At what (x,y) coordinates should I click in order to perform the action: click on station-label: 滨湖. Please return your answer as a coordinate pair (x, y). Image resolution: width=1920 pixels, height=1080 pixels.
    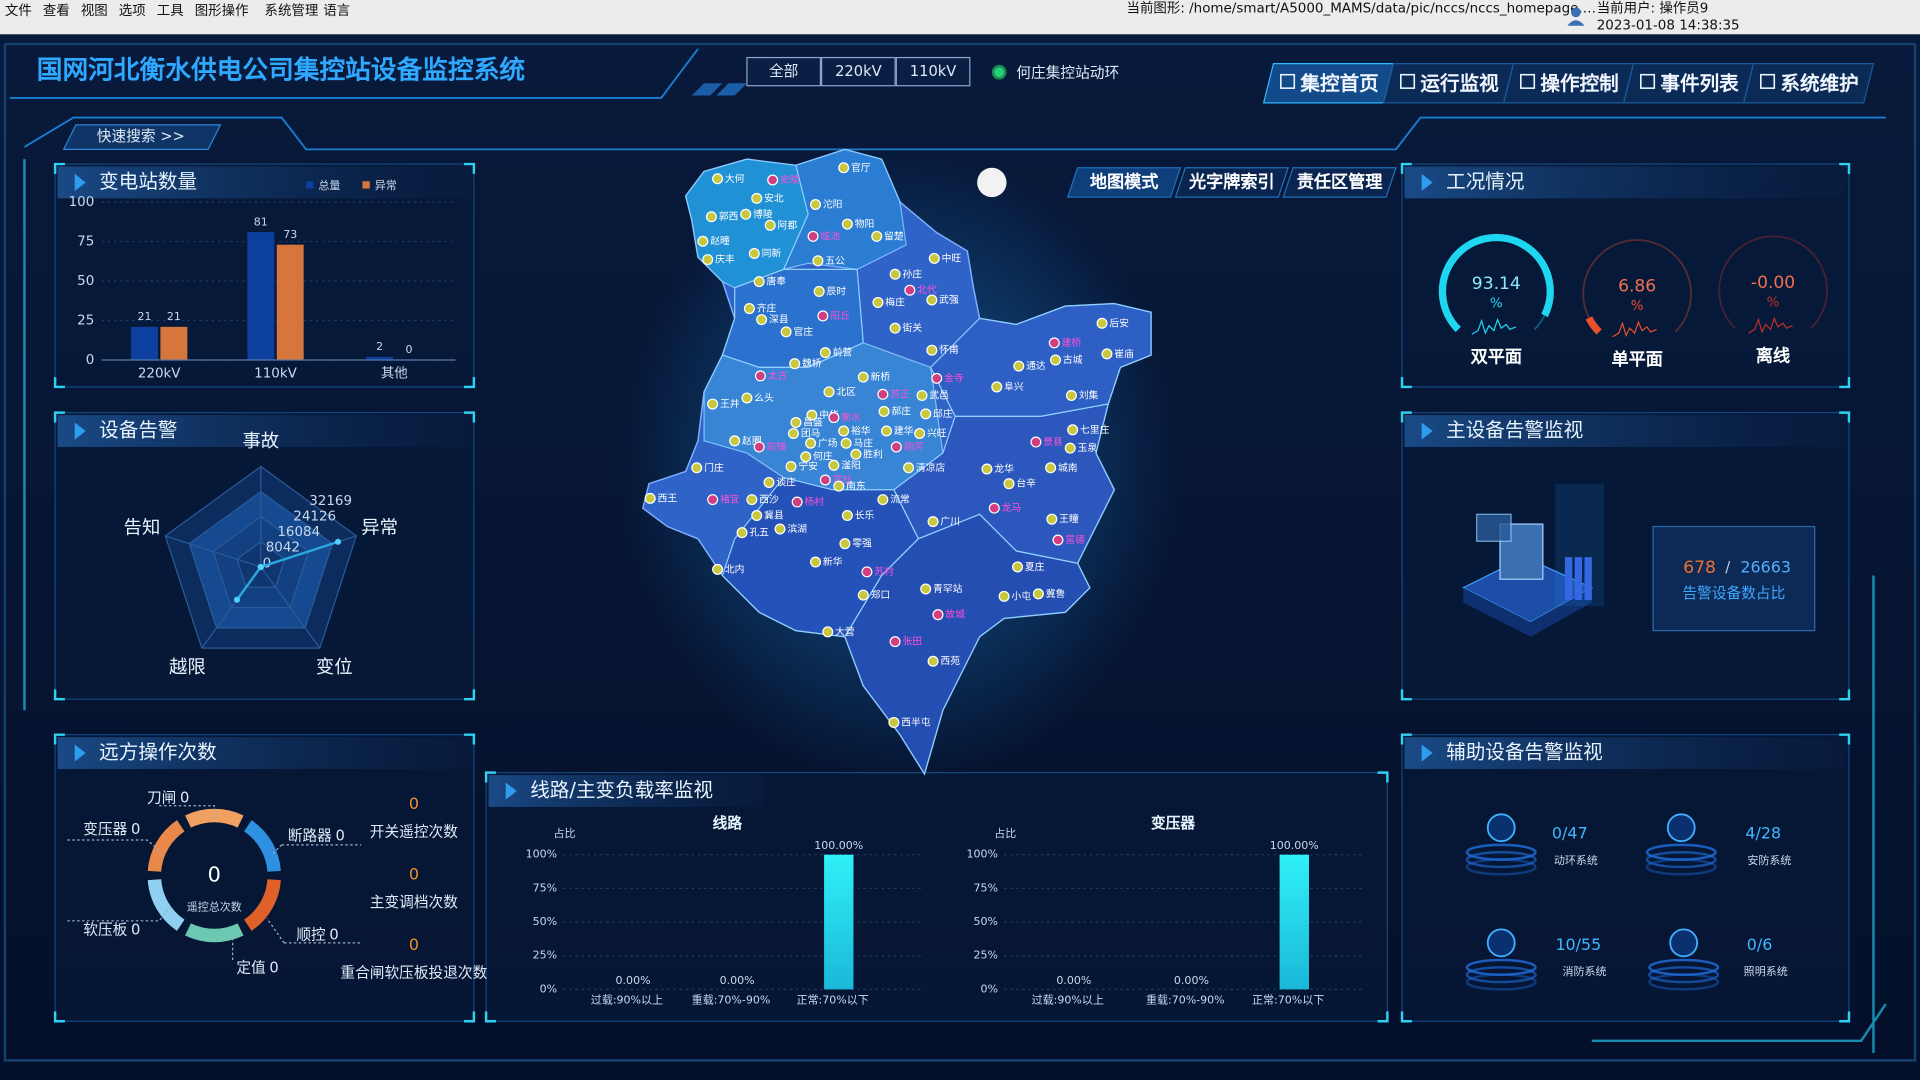
    Looking at the image, I should click on (797, 528).